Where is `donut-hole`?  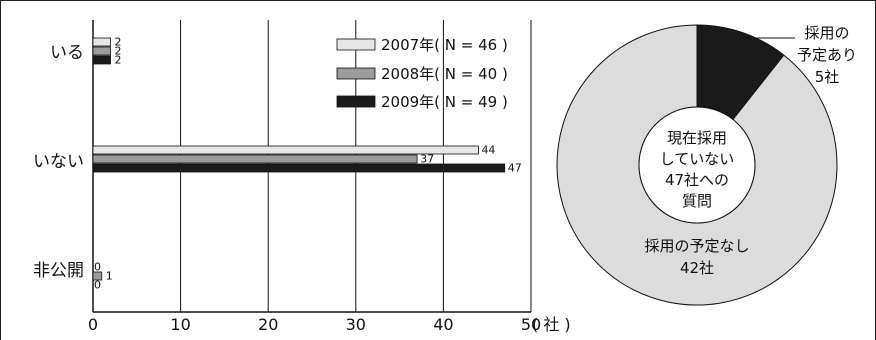
donut-hole is located at coordinates (697, 165).